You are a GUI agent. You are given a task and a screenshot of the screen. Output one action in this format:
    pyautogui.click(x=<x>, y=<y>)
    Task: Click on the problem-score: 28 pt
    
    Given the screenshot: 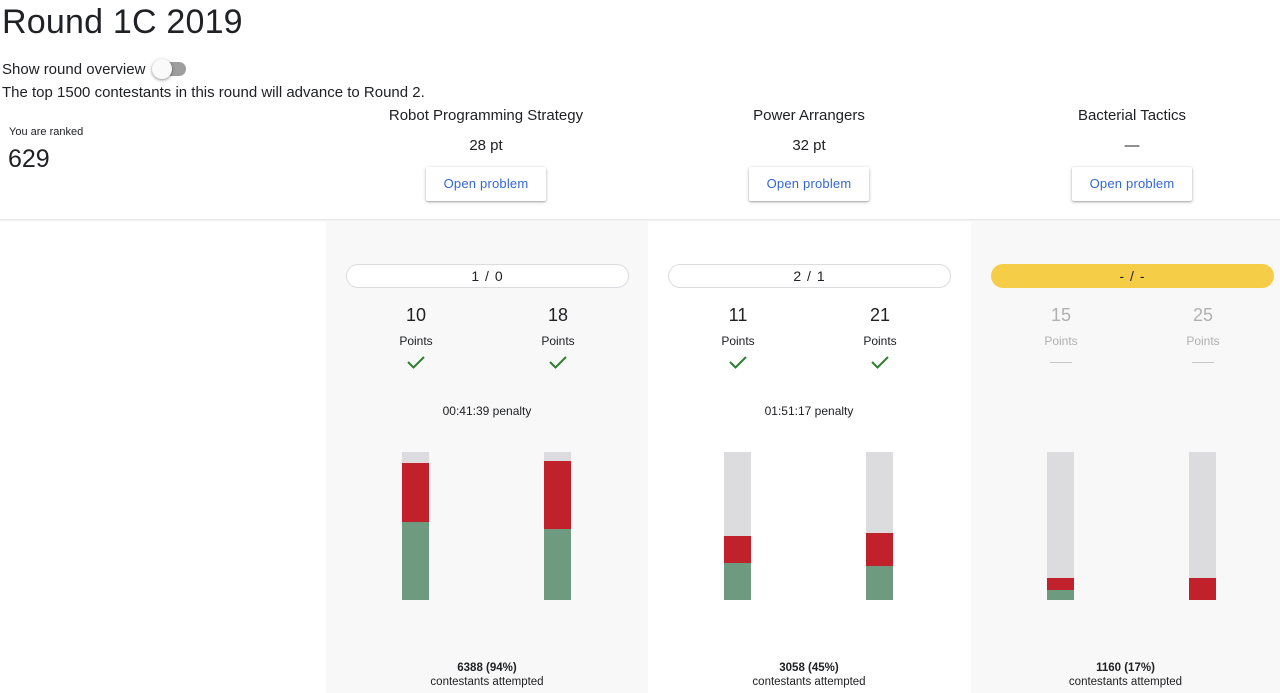 What is the action you would take?
    pyautogui.click(x=486, y=145)
    